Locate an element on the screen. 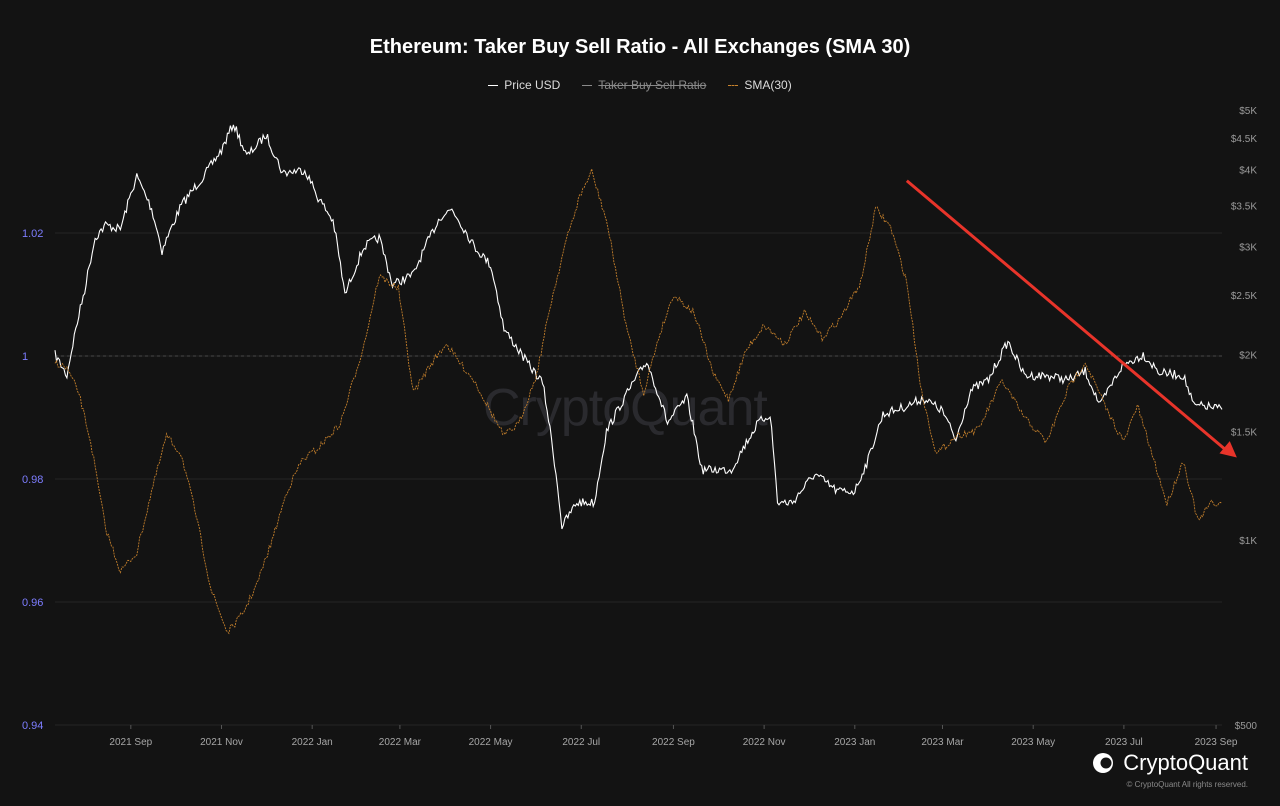 The image size is (1280, 806). y-left-tick-label: 0.98 is located at coordinates (32, 480).